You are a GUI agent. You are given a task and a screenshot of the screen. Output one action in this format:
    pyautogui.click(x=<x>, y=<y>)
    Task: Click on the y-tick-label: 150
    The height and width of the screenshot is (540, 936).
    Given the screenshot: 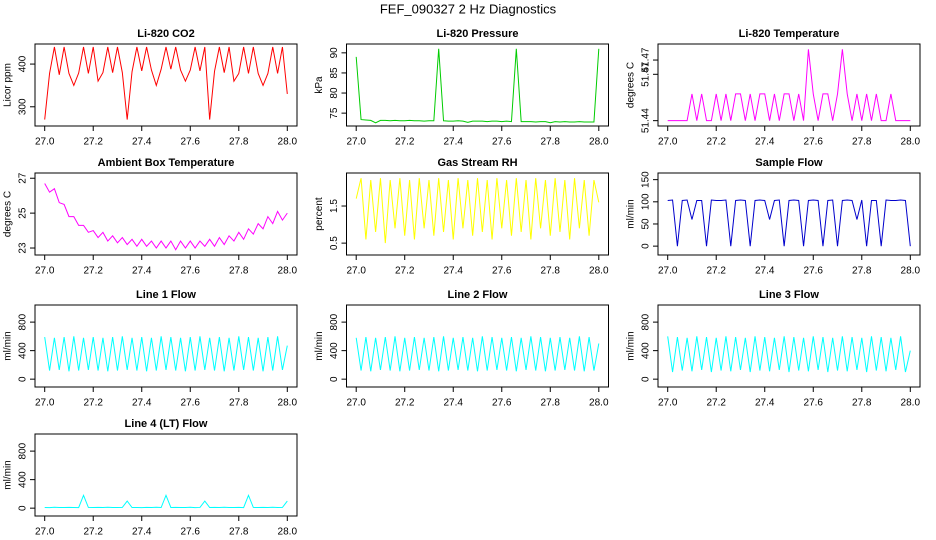 What is the action you would take?
    pyautogui.click(x=646, y=179)
    